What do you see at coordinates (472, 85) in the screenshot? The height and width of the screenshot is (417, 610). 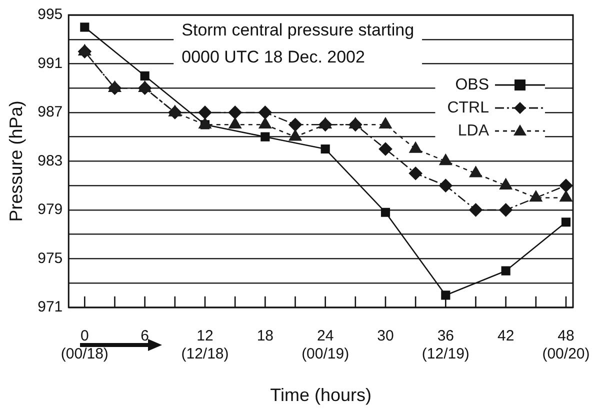 I see `legend-label: OBS` at bounding box center [472, 85].